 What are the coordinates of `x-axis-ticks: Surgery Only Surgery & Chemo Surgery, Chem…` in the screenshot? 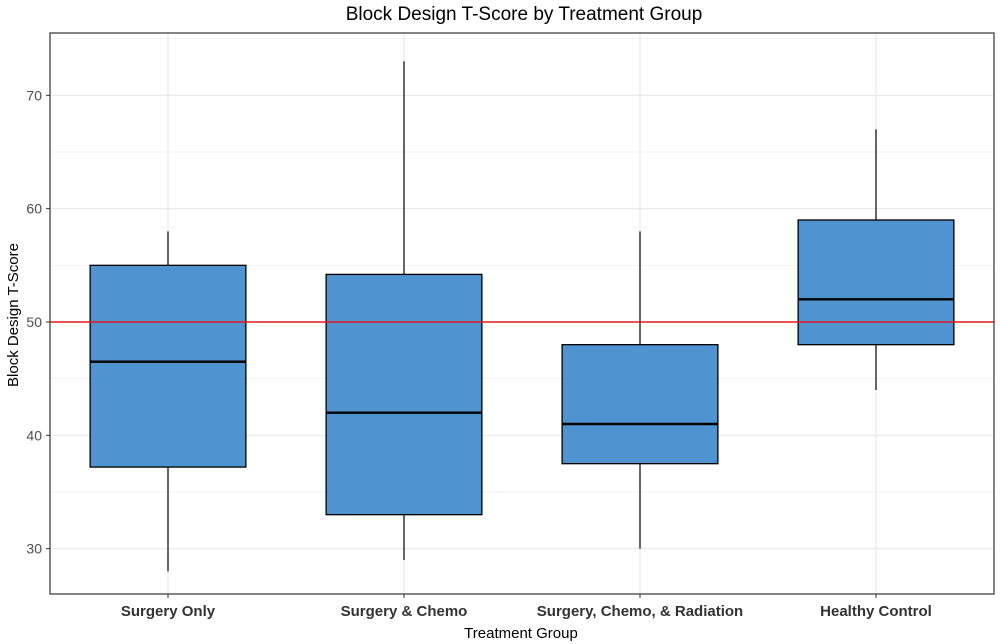 It's located at (526, 607).